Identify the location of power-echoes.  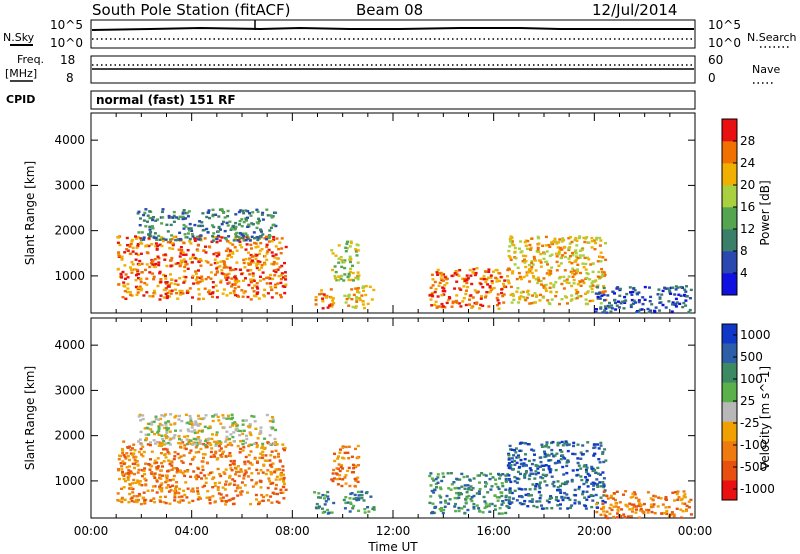
(404, 261).